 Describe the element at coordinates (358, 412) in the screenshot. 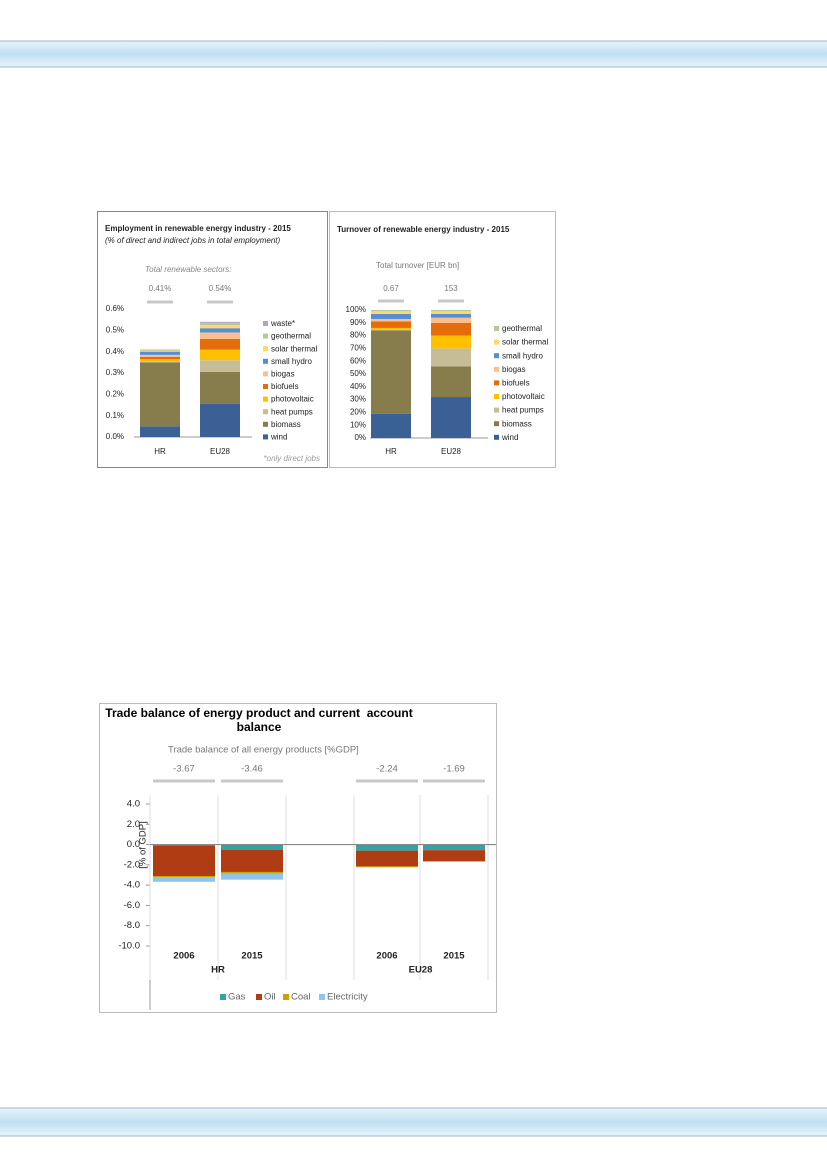

I see `y-tick-label: 20%` at that location.